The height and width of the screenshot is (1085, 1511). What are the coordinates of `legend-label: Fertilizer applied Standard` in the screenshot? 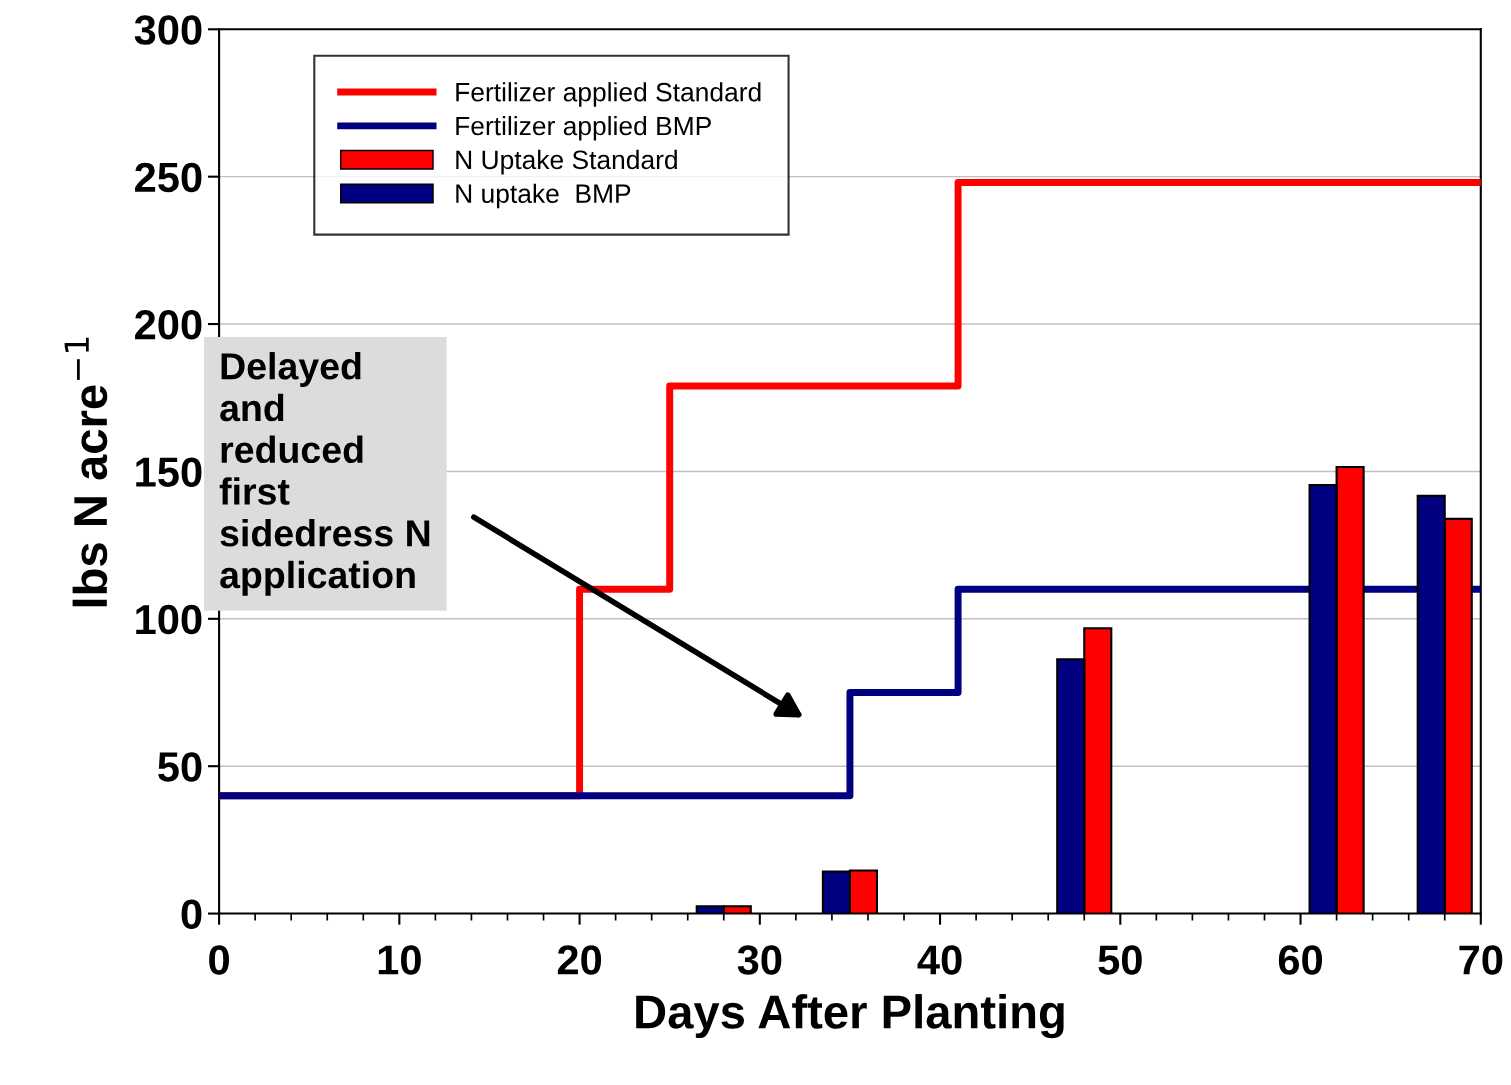 It's located at (608, 94).